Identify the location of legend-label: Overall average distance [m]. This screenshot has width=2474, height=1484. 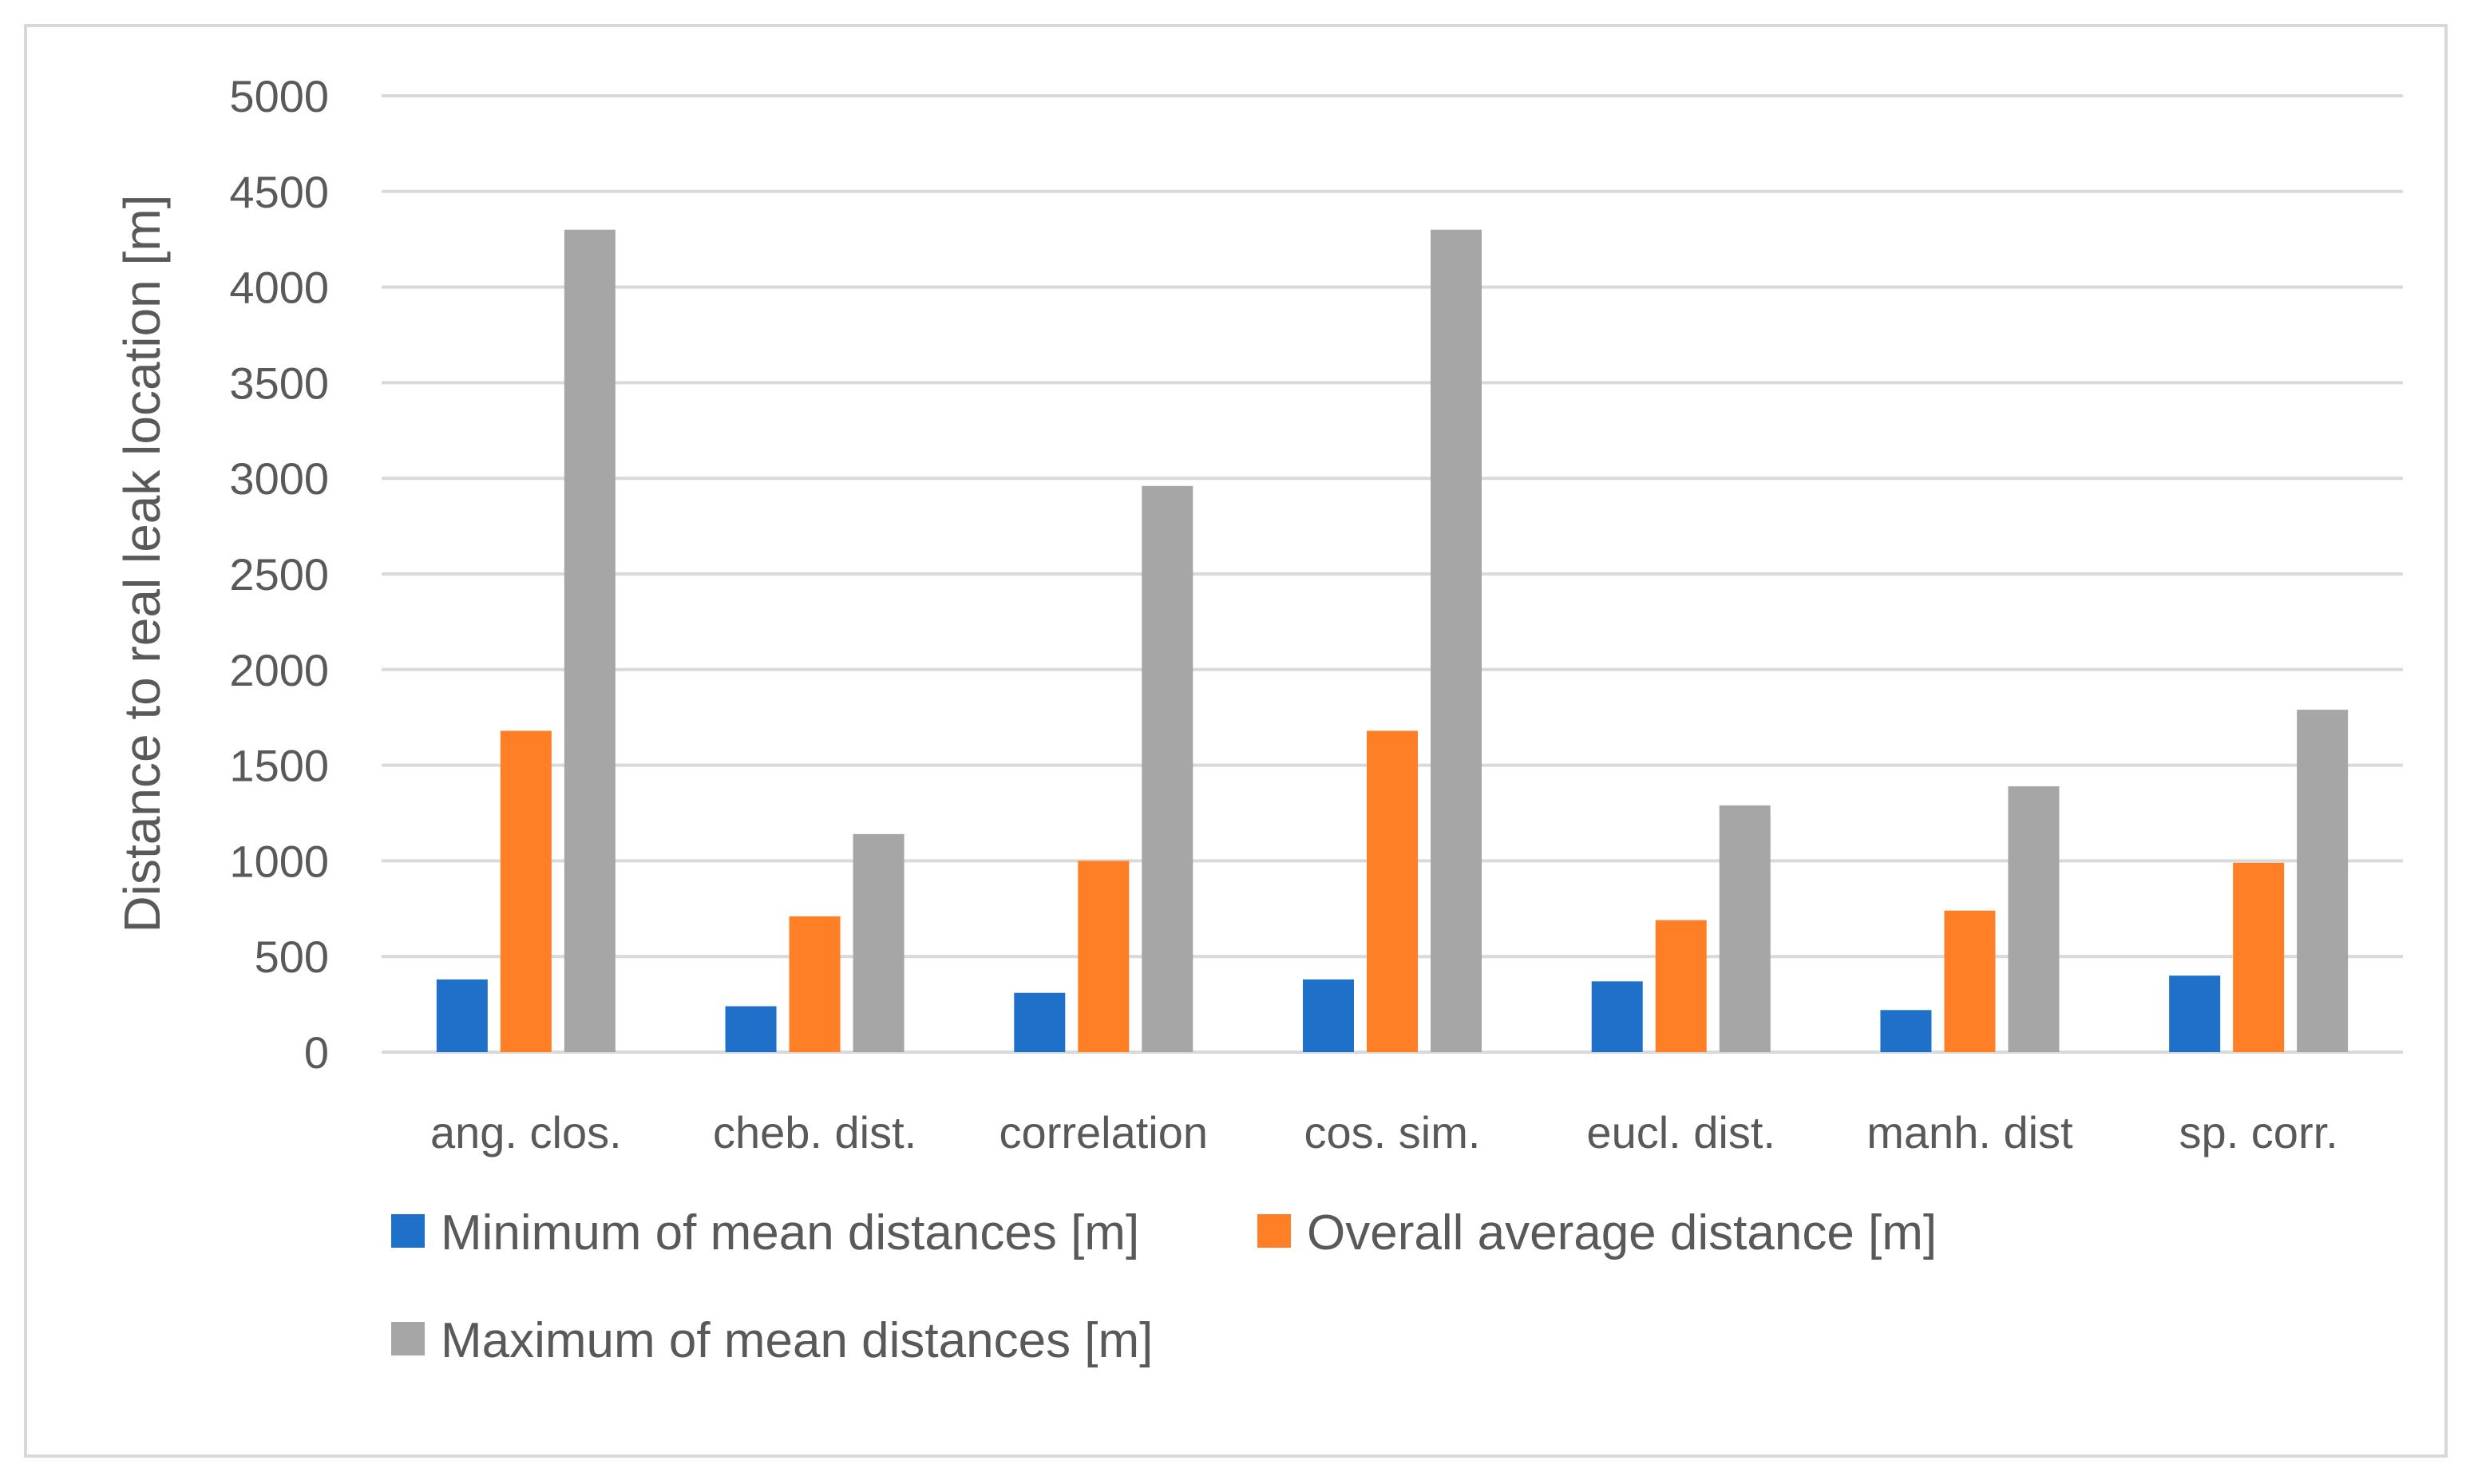
(1622, 1232).